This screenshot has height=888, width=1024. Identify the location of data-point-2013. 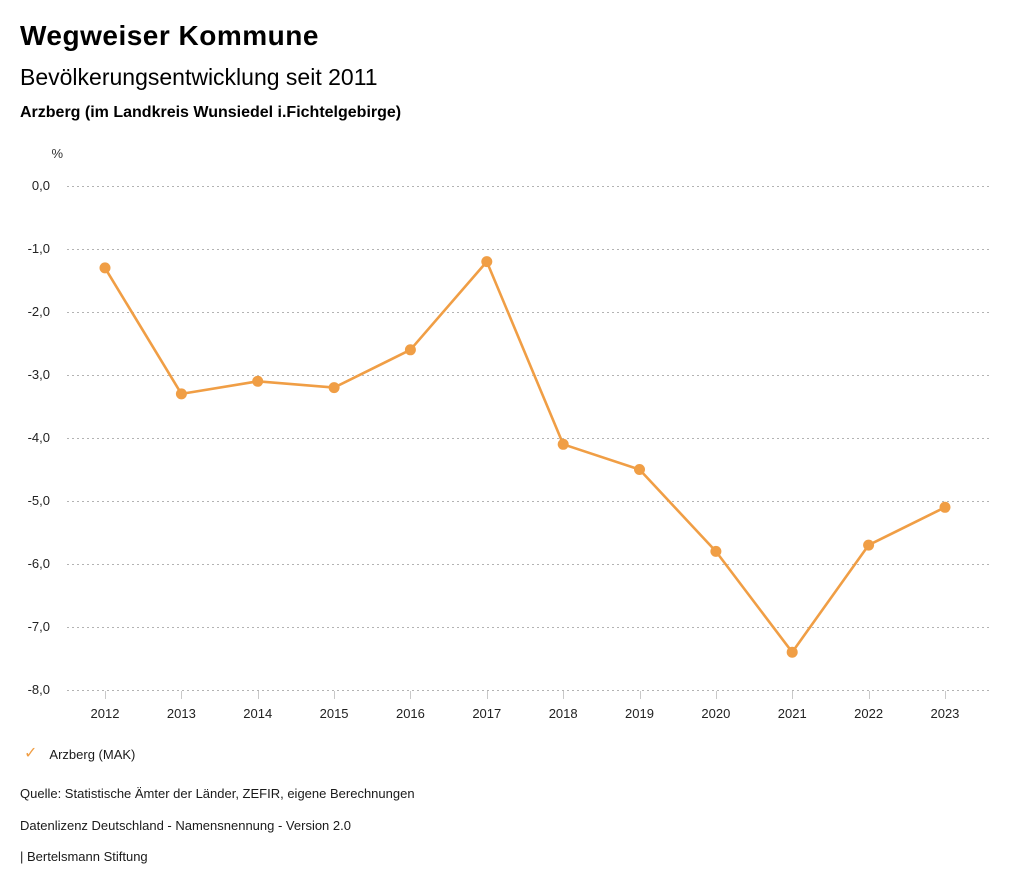
(181, 394).